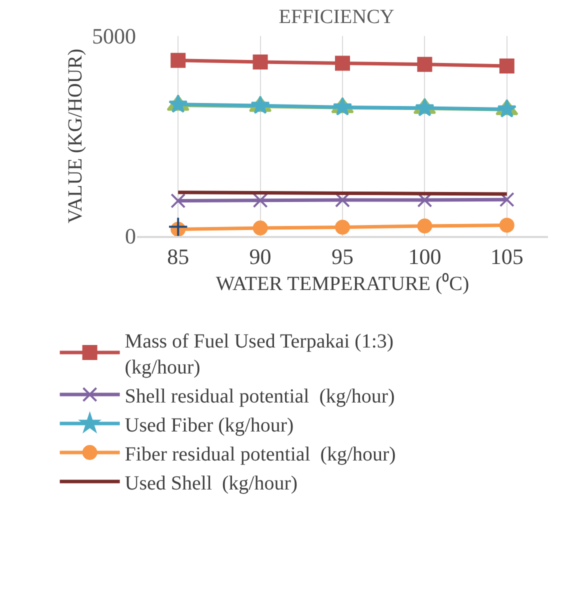 Image resolution: width=561 pixels, height=602 pixels. What do you see at coordinates (209, 425) in the screenshot?
I see `legend-label: Used Fiber (kg/hour)` at bounding box center [209, 425].